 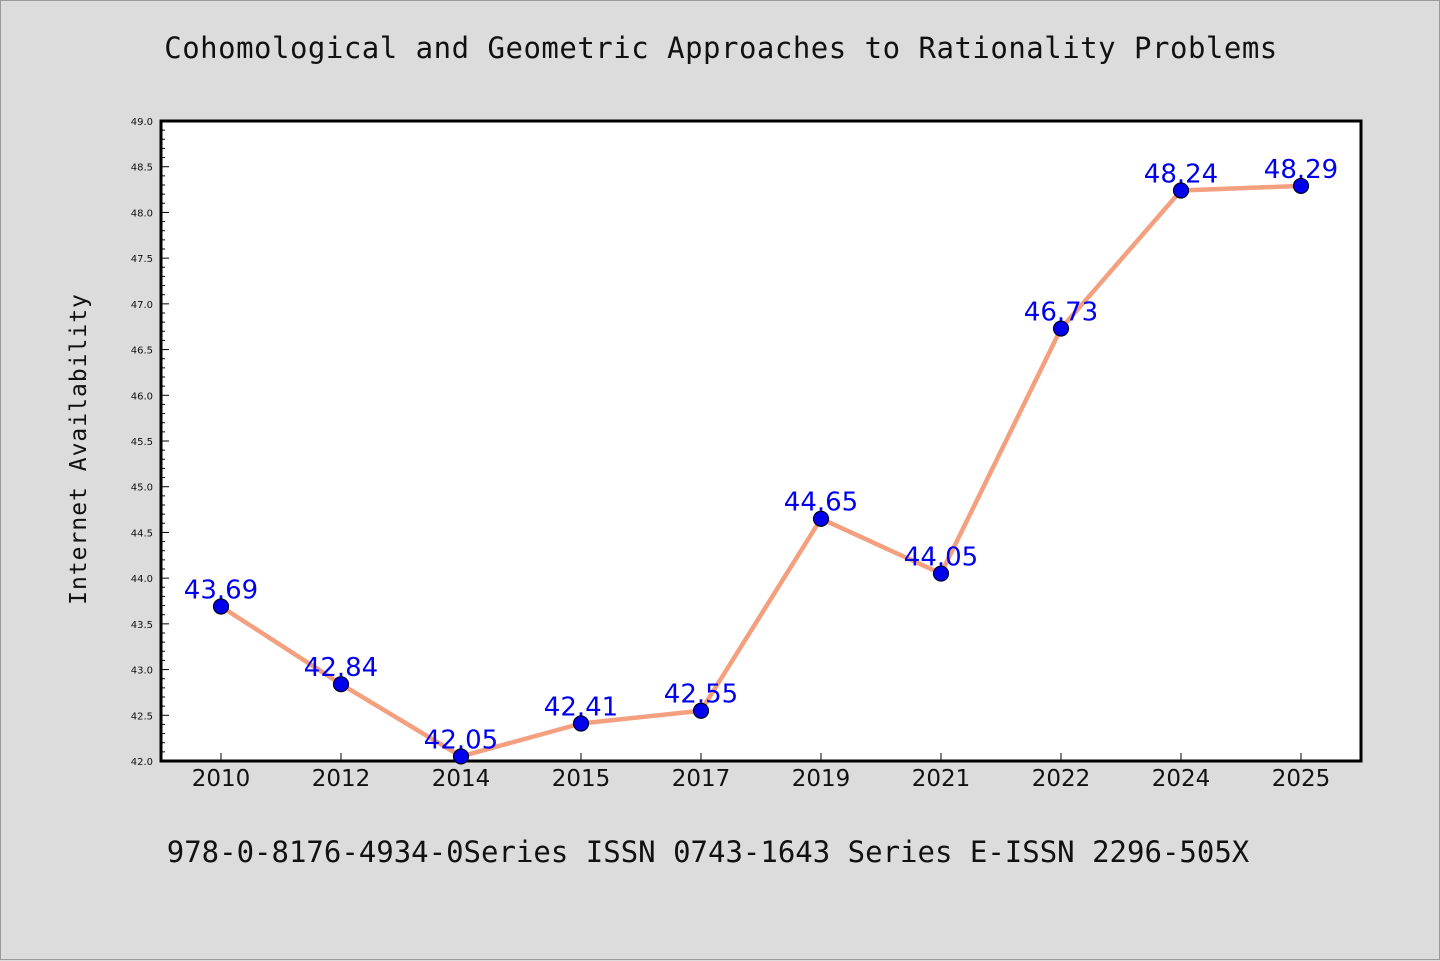 I want to click on x-tick-label: 2010, so click(x=221, y=779).